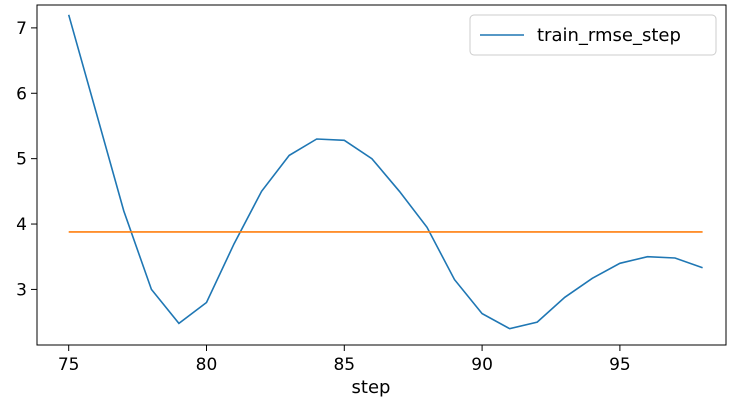 The width and height of the screenshot is (733, 404). Describe the element at coordinates (482, 365) in the screenshot. I see `x-tick-label: 90` at that location.